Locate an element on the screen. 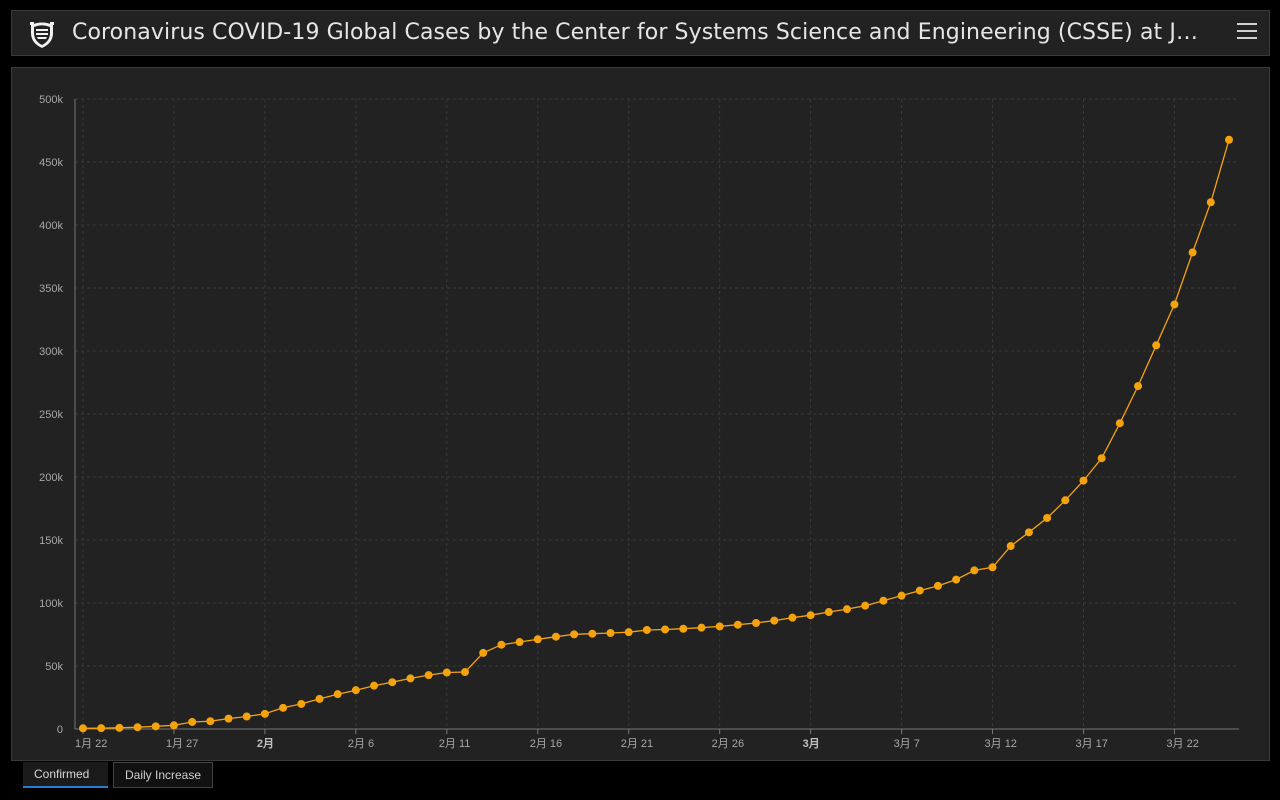 The width and height of the screenshot is (1280, 800). y-tick-label: 100k is located at coordinates (51, 604).